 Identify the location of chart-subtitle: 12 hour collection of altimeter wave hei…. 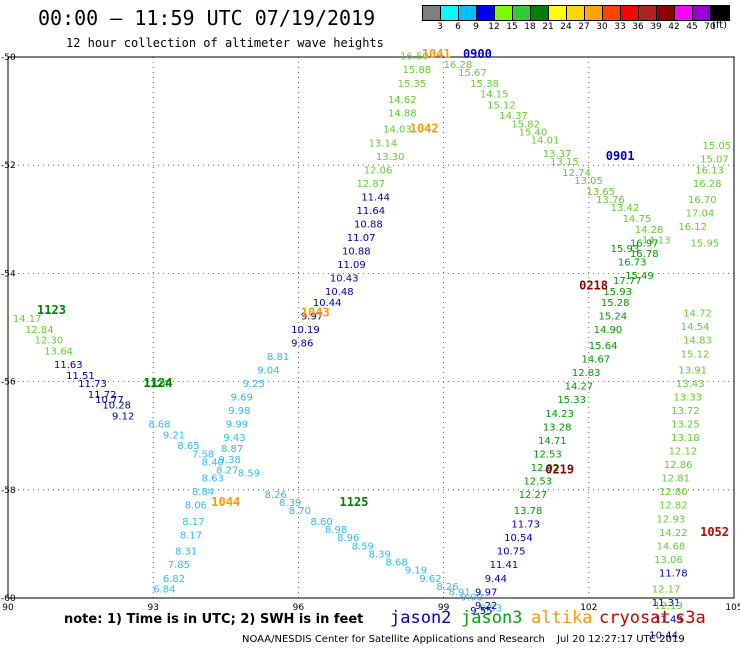
(225, 43).